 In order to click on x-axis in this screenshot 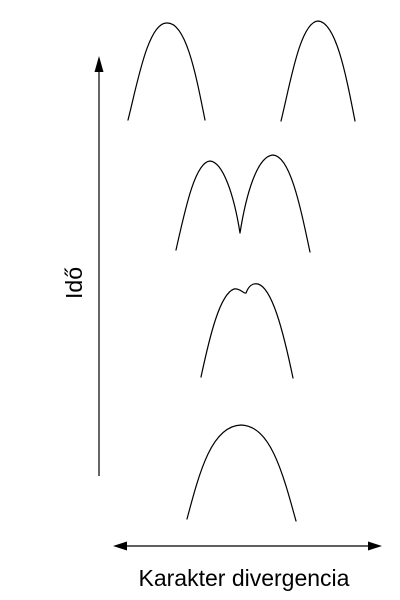, I will do `click(247, 546)`.